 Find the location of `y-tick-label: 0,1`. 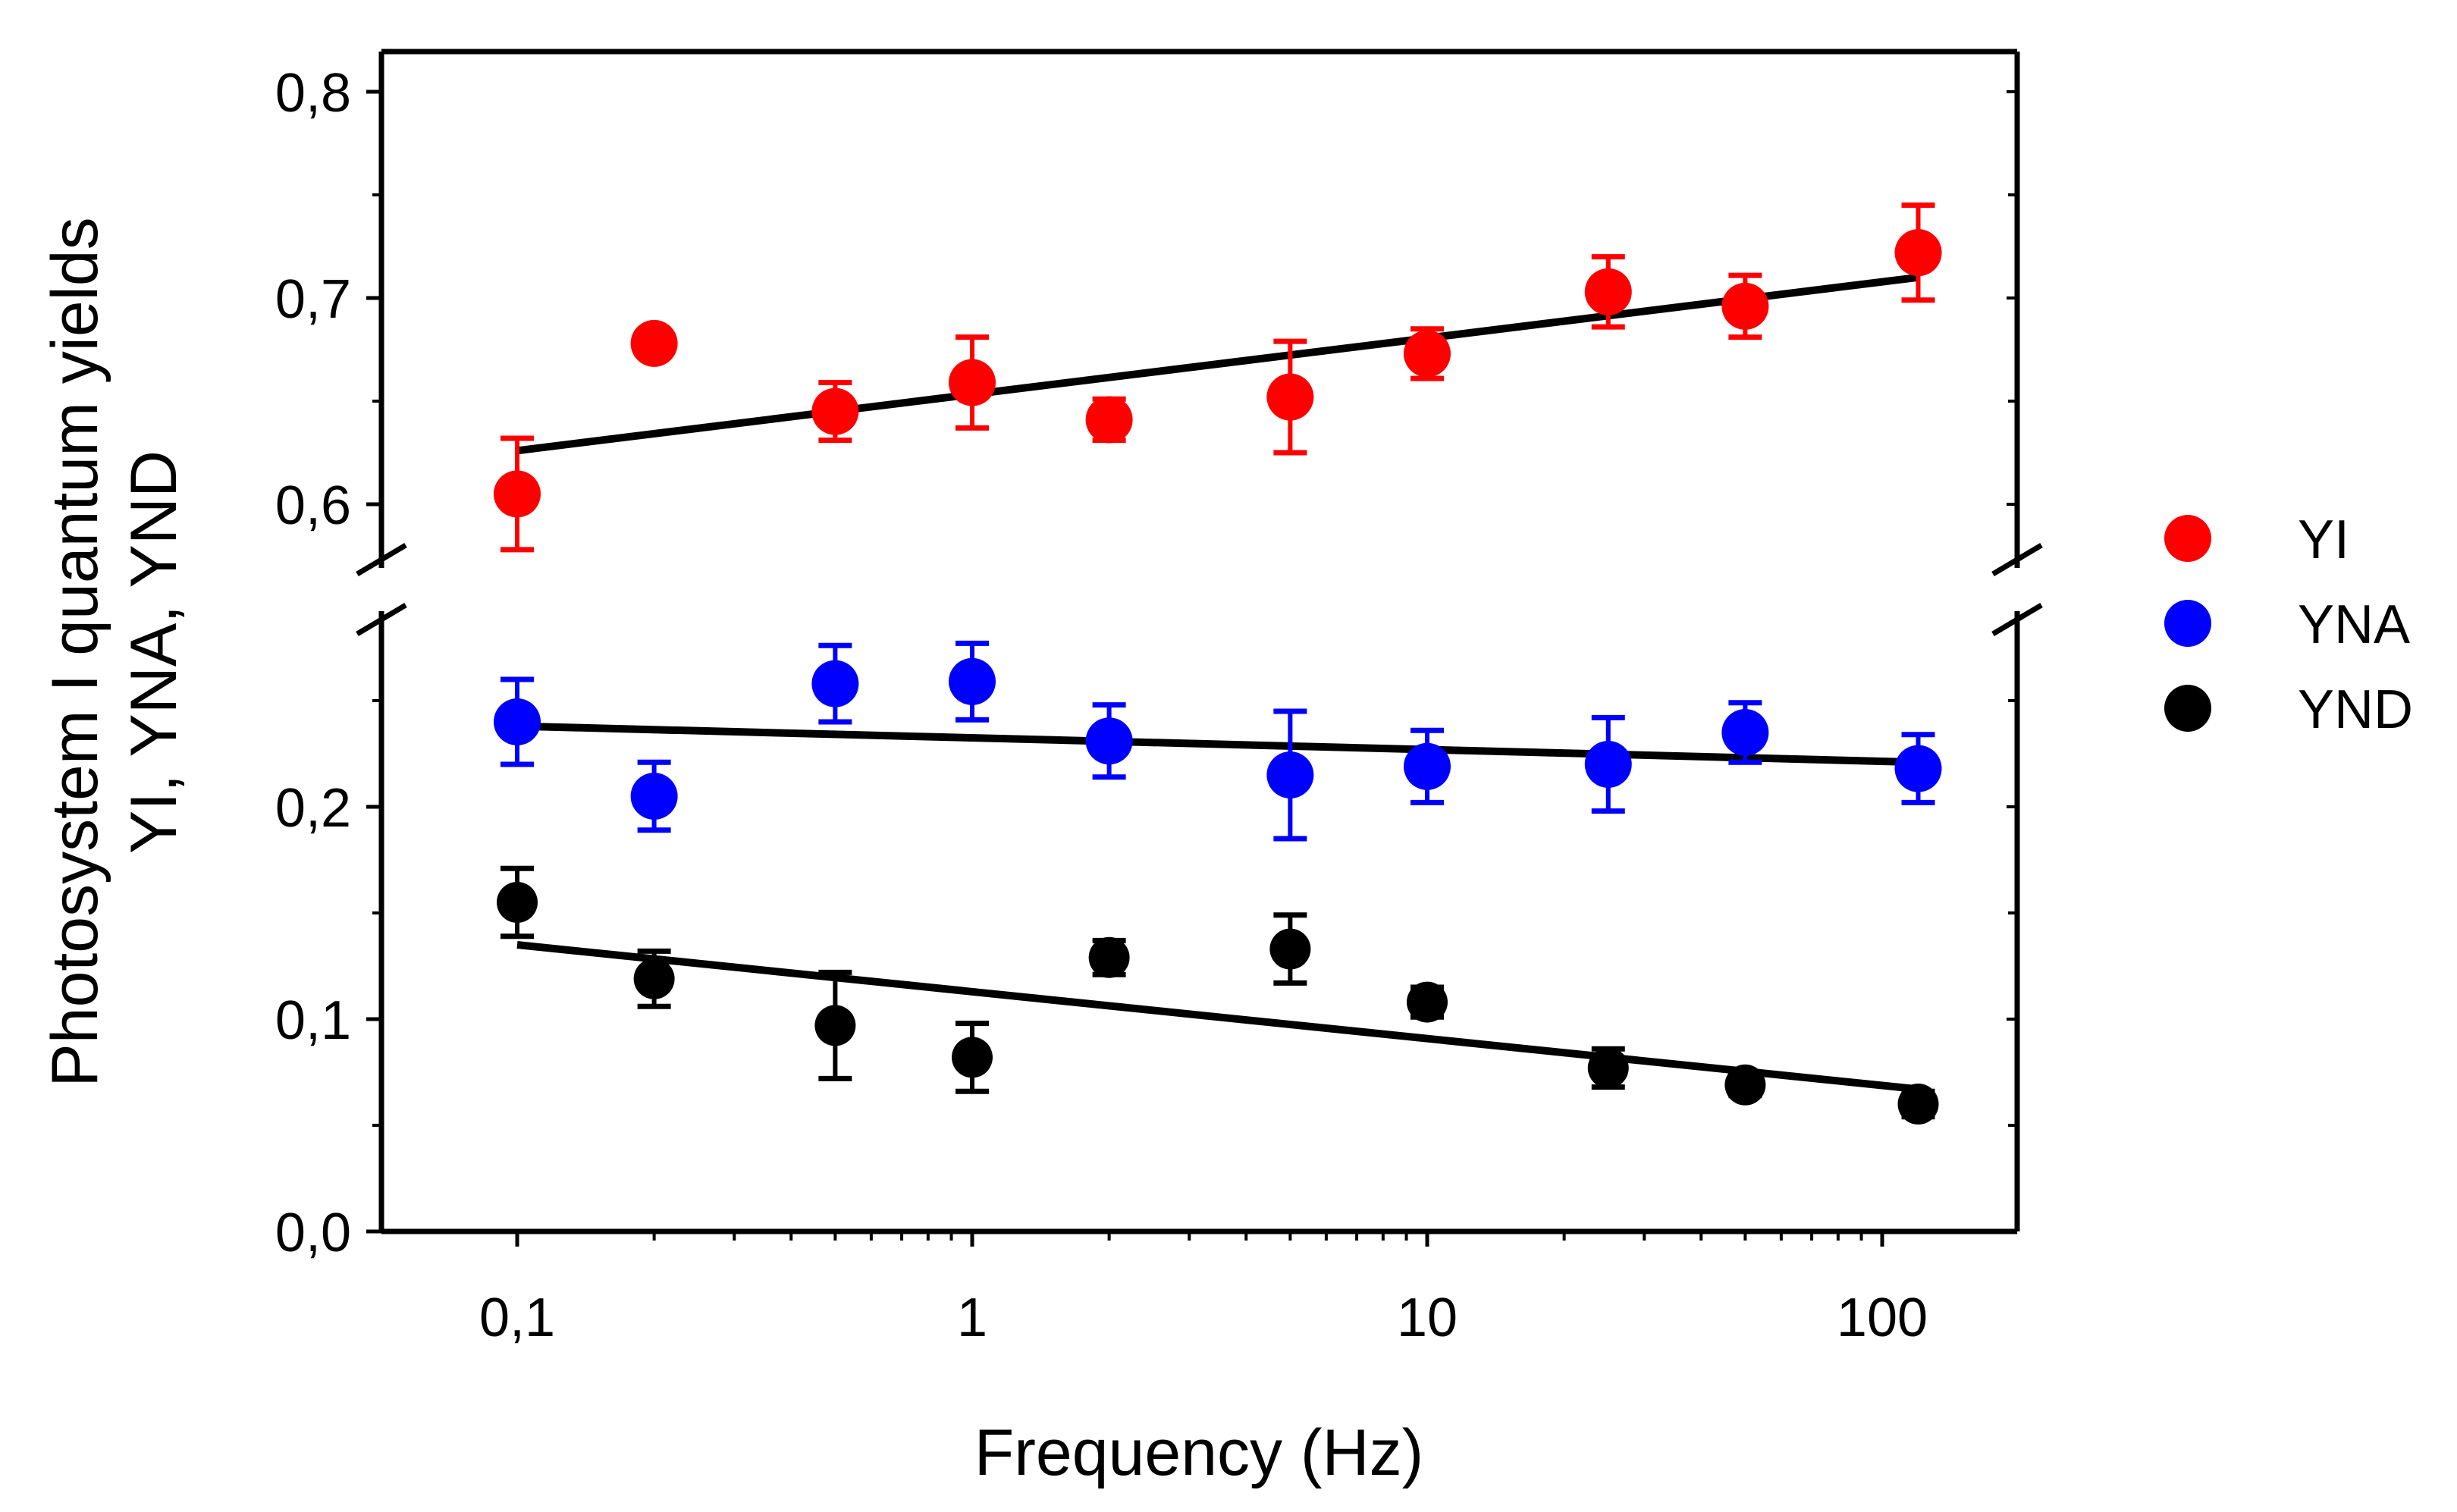

y-tick-label: 0,1 is located at coordinates (313, 1020).